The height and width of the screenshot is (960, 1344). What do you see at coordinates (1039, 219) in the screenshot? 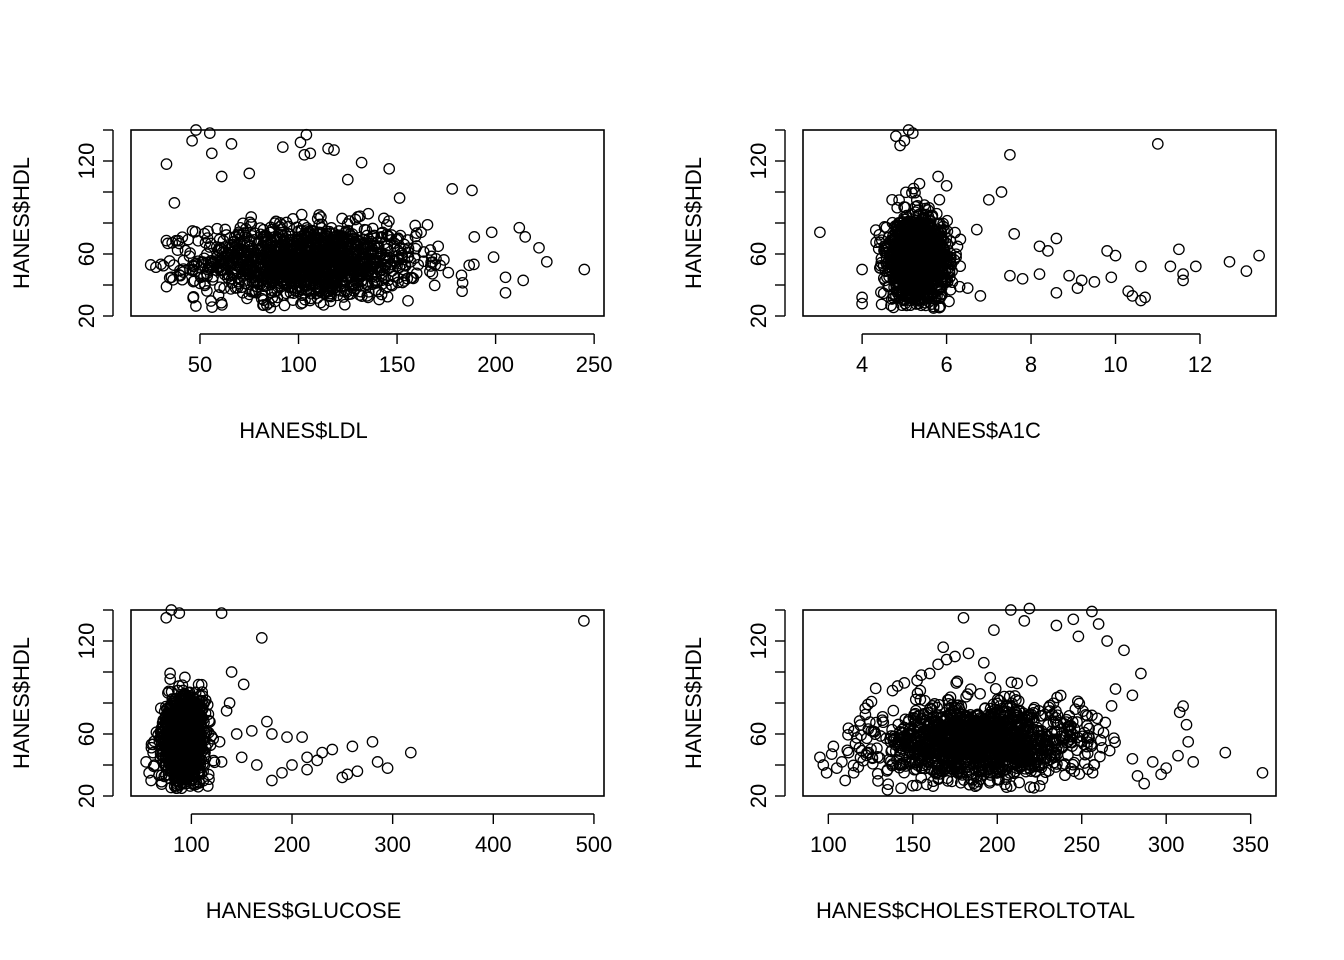
I see `points-layer` at bounding box center [1039, 219].